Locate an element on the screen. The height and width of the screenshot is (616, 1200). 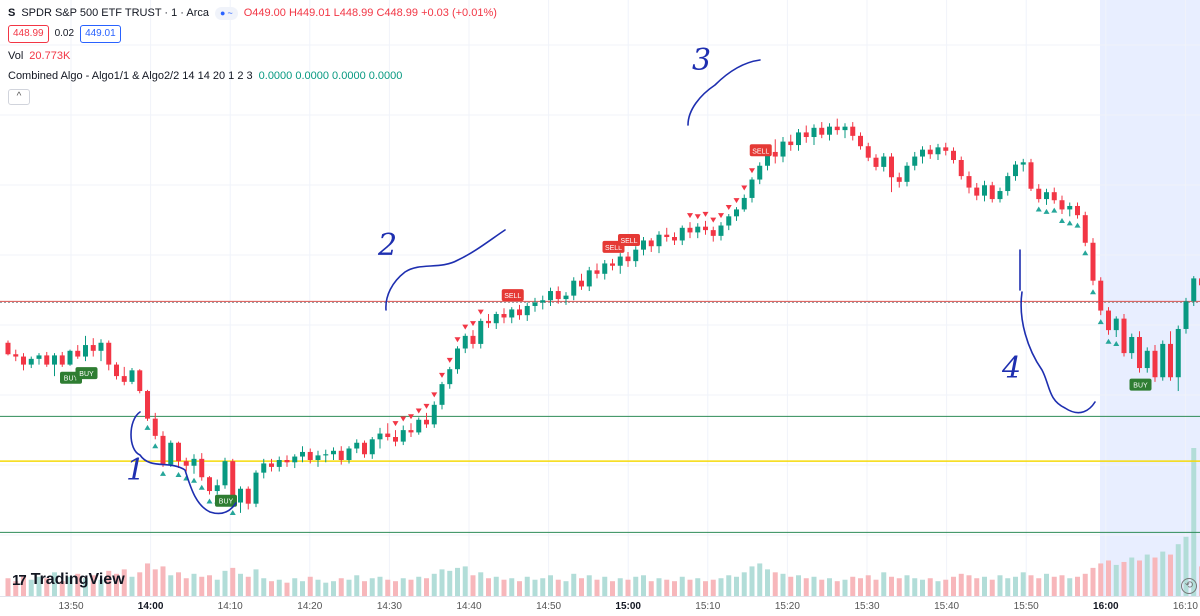
signal-text: SELL is located at coordinates (512, 296).